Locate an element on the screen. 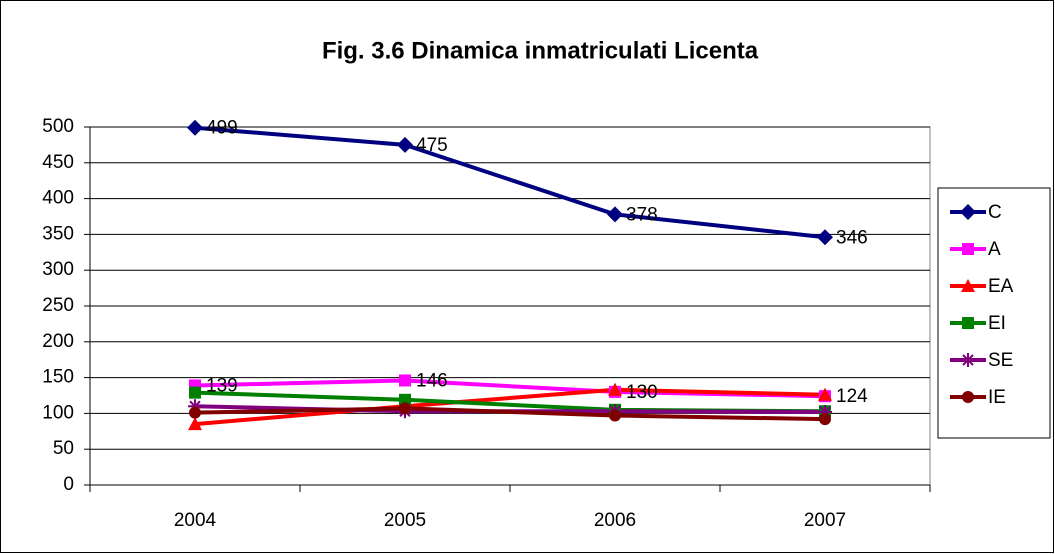  data-label: 146 is located at coordinates (432, 380).